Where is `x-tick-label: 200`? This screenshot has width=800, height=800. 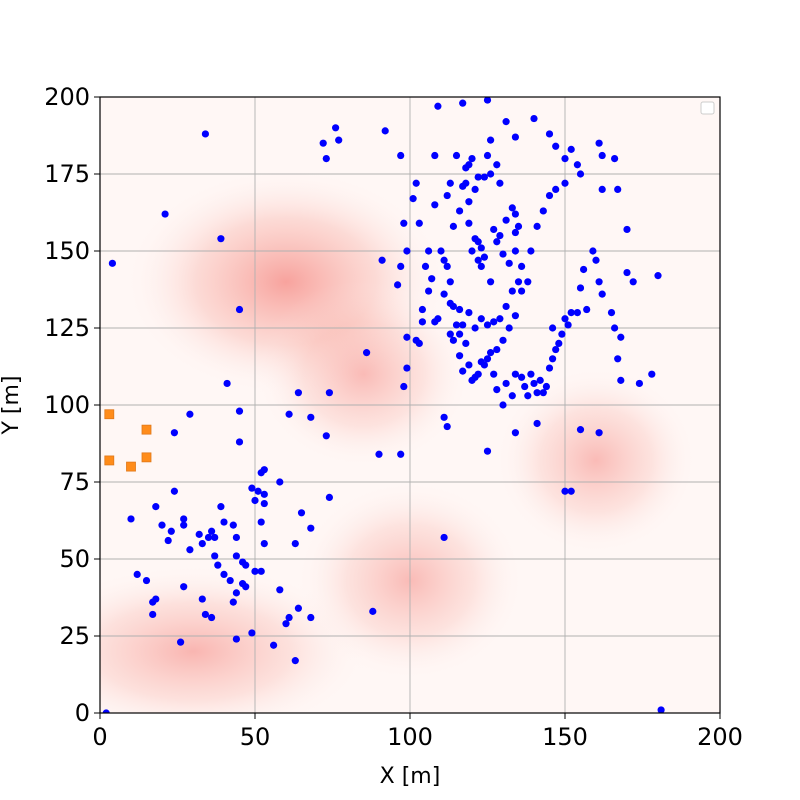
x-tick-label: 200 is located at coordinates (720, 737).